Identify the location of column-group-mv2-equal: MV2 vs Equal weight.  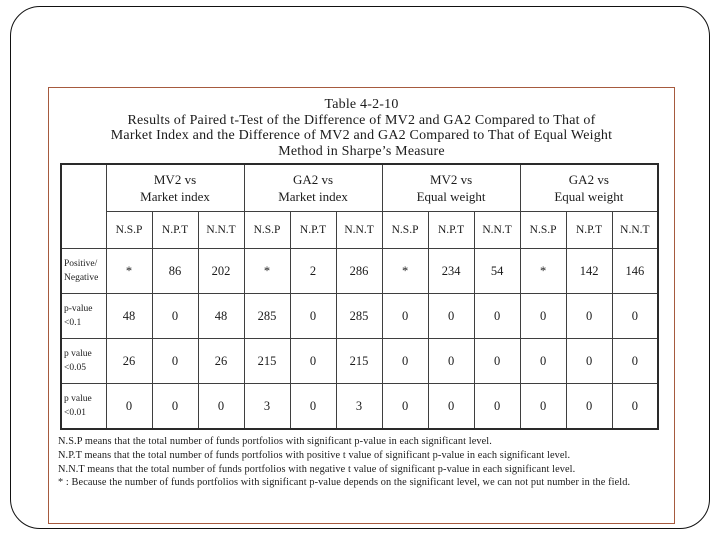
(451, 187).